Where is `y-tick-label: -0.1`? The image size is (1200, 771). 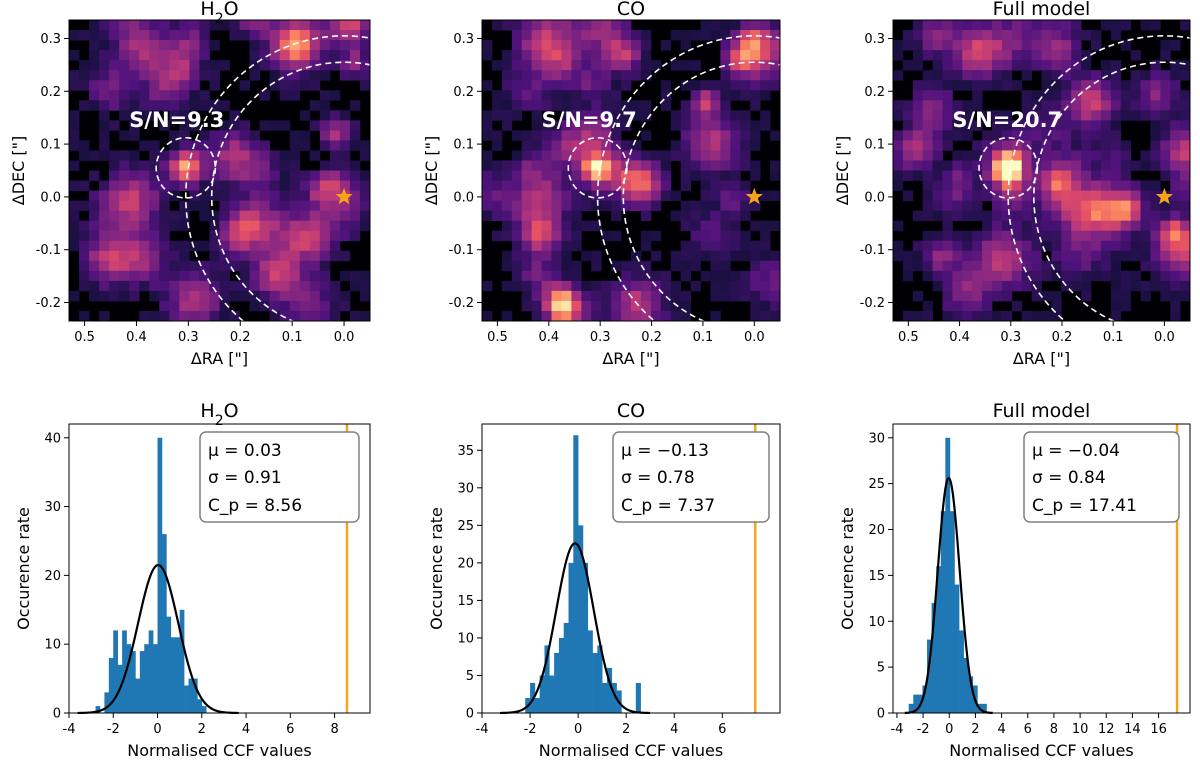
y-tick-label: -0.1 is located at coordinates (48, 250).